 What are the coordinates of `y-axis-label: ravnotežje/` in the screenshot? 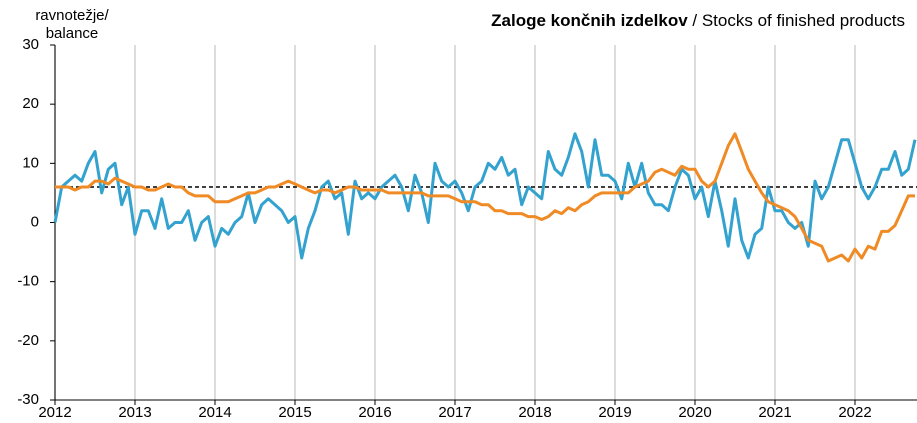 It's located at (72, 15).